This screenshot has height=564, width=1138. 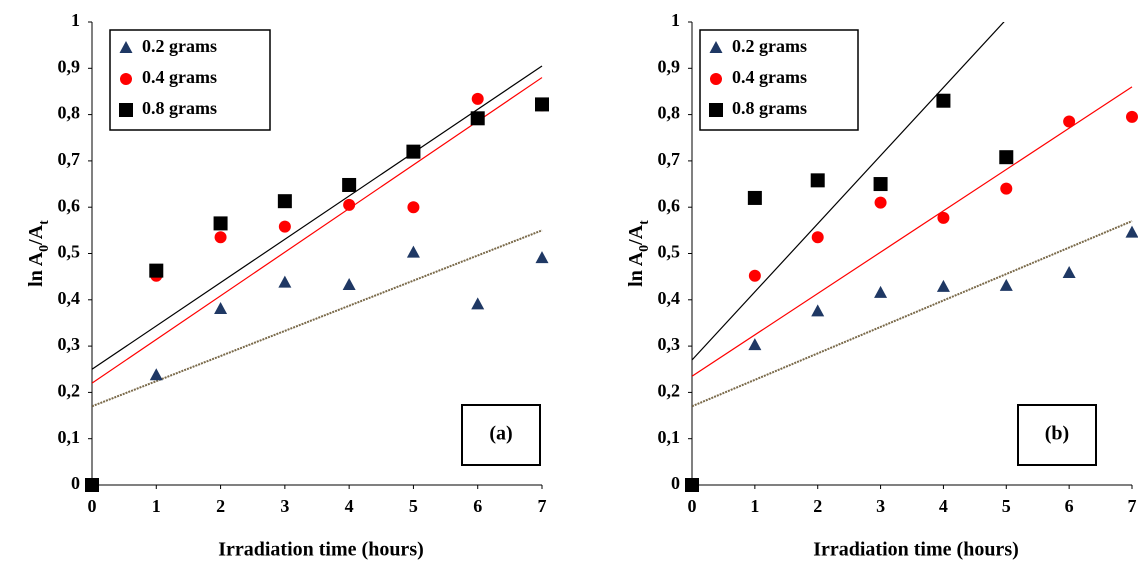 What do you see at coordinates (44, 248) in the screenshot?
I see `y-axis-label-part: 0` at bounding box center [44, 248].